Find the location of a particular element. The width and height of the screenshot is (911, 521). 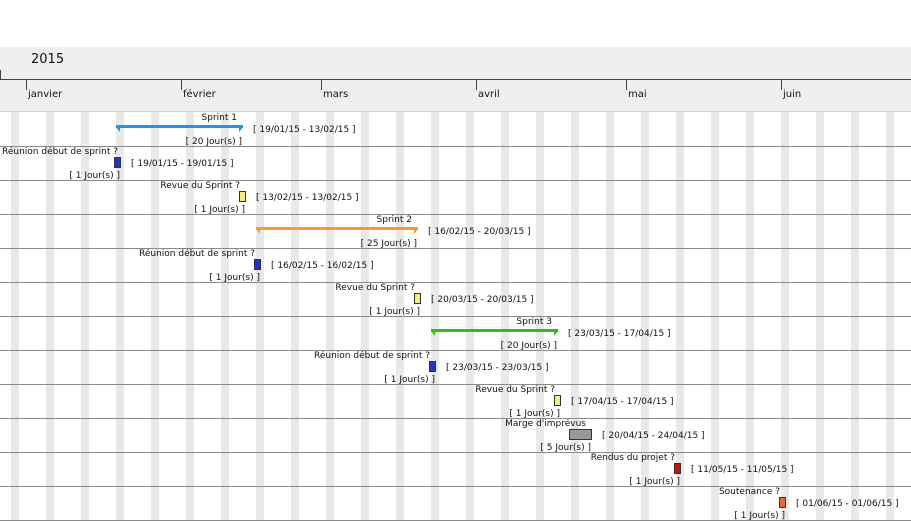

task-dates: [ 23/03/15 - 23/03/15 ] is located at coordinates (497, 368).